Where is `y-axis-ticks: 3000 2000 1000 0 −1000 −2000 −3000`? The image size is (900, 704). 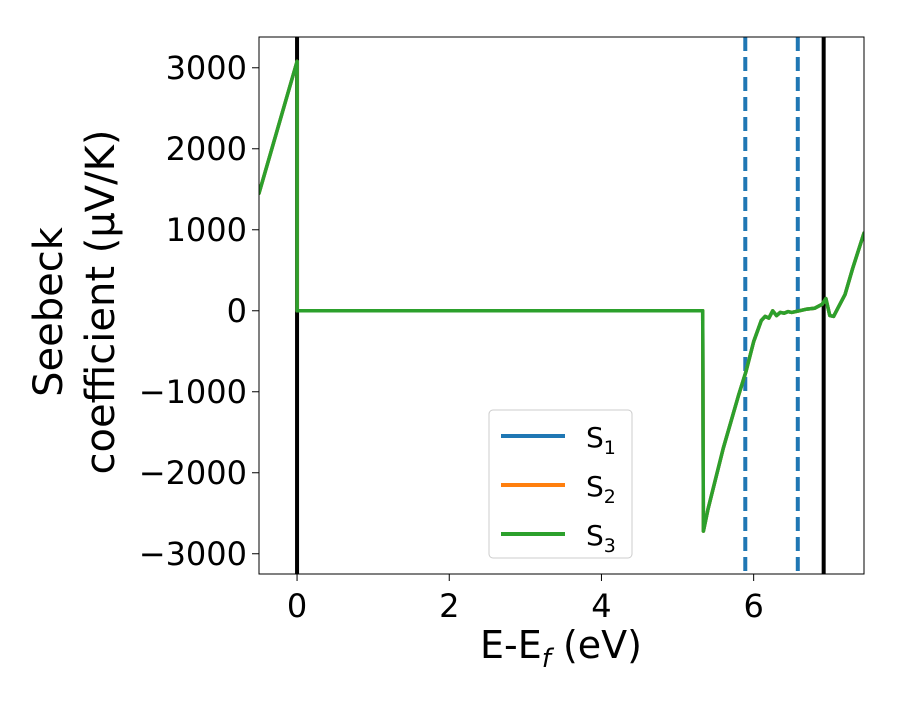 y-axis-ticks: 3000 2000 1000 0 −1000 −2000 −3000 is located at coordinates (199, 311).